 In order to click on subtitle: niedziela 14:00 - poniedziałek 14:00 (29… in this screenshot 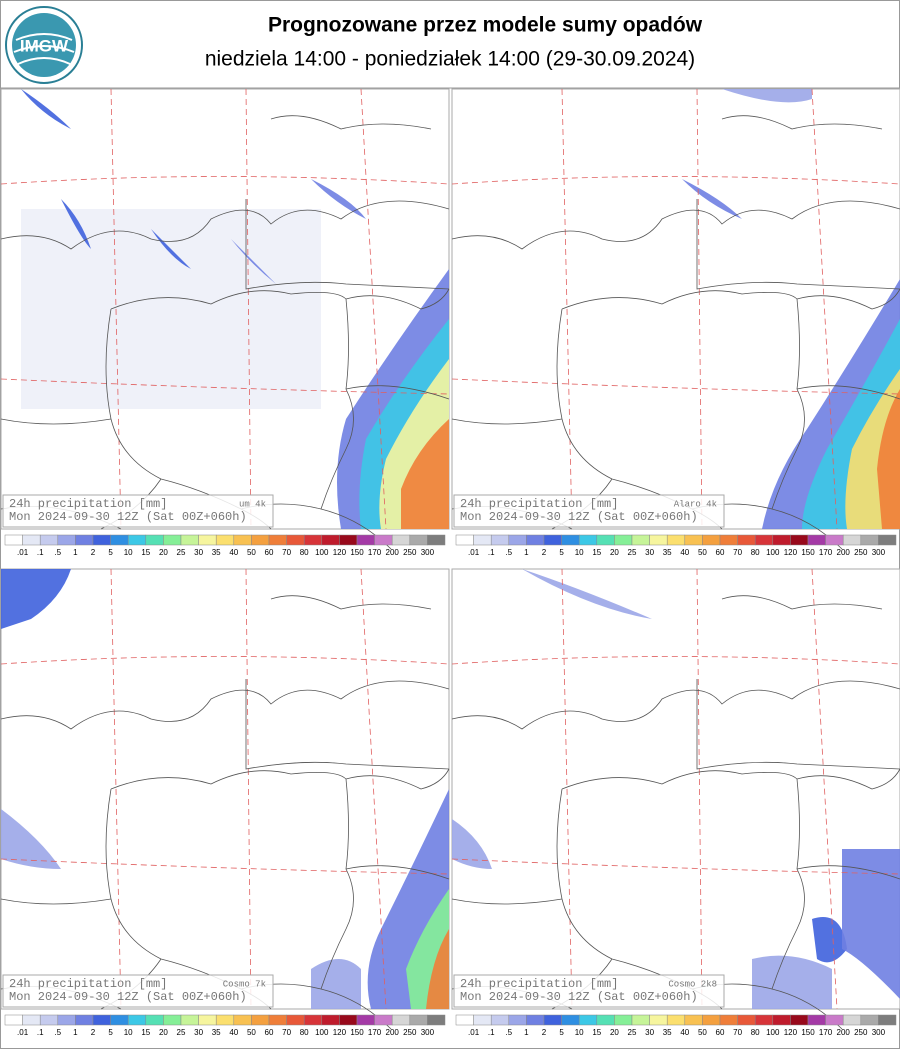, I will do `click(450, 59)`.